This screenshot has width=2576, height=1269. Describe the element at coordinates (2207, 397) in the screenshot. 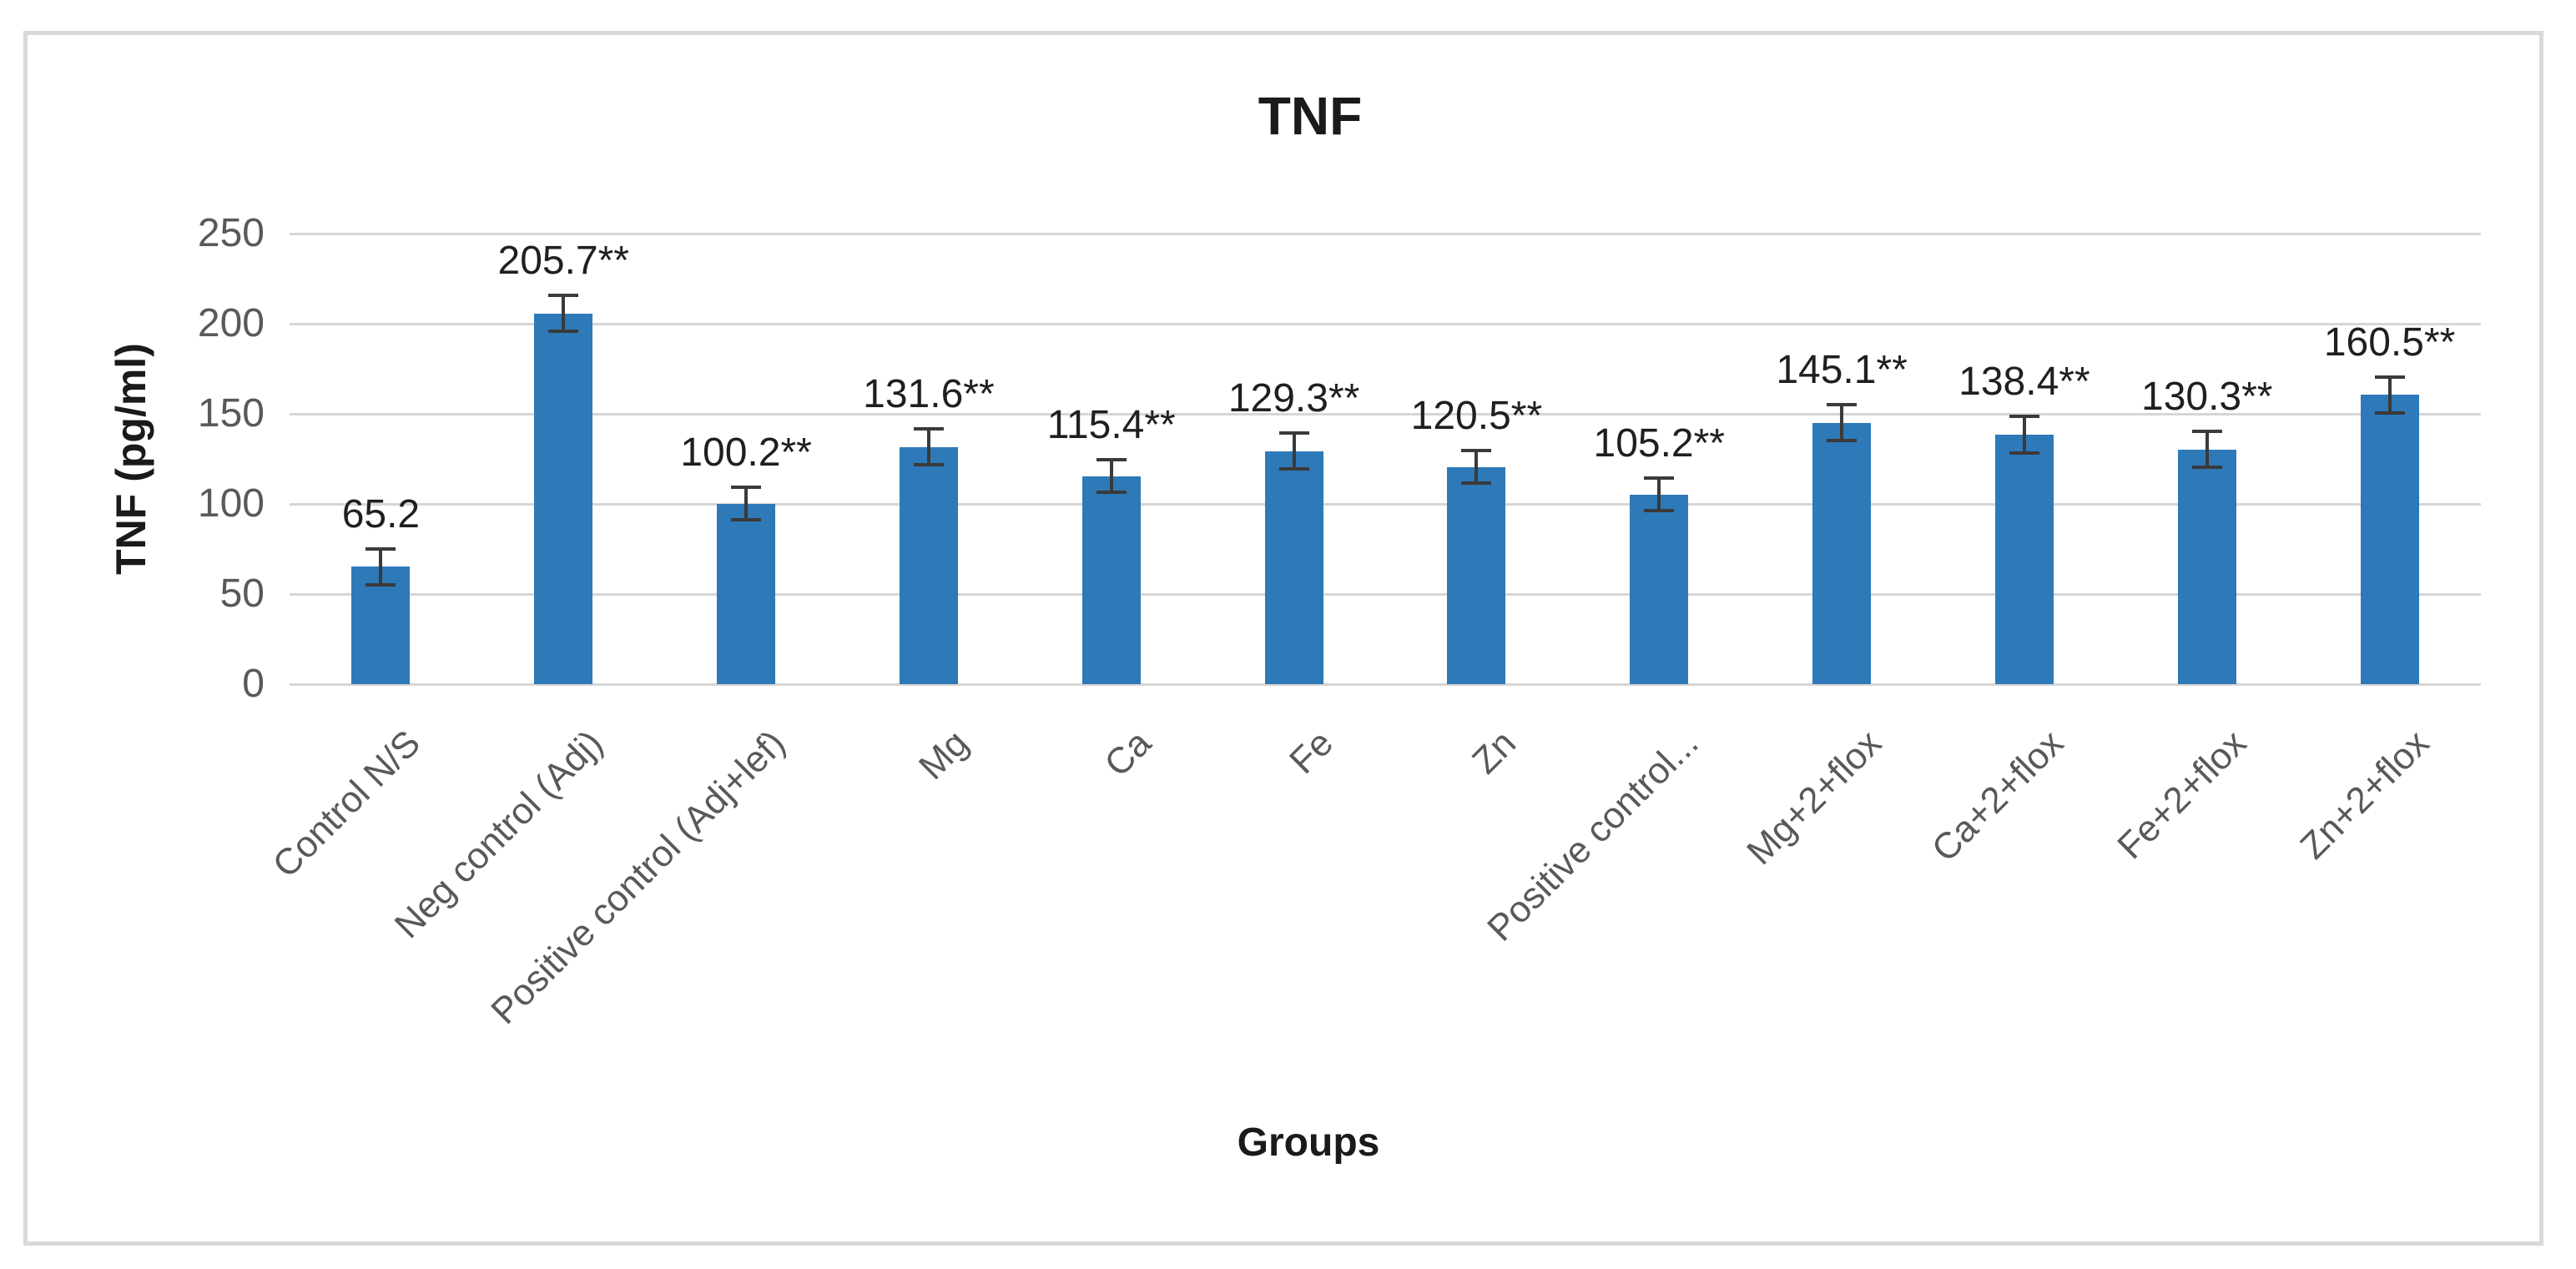

I see `data-label: 130.3**` at that location.